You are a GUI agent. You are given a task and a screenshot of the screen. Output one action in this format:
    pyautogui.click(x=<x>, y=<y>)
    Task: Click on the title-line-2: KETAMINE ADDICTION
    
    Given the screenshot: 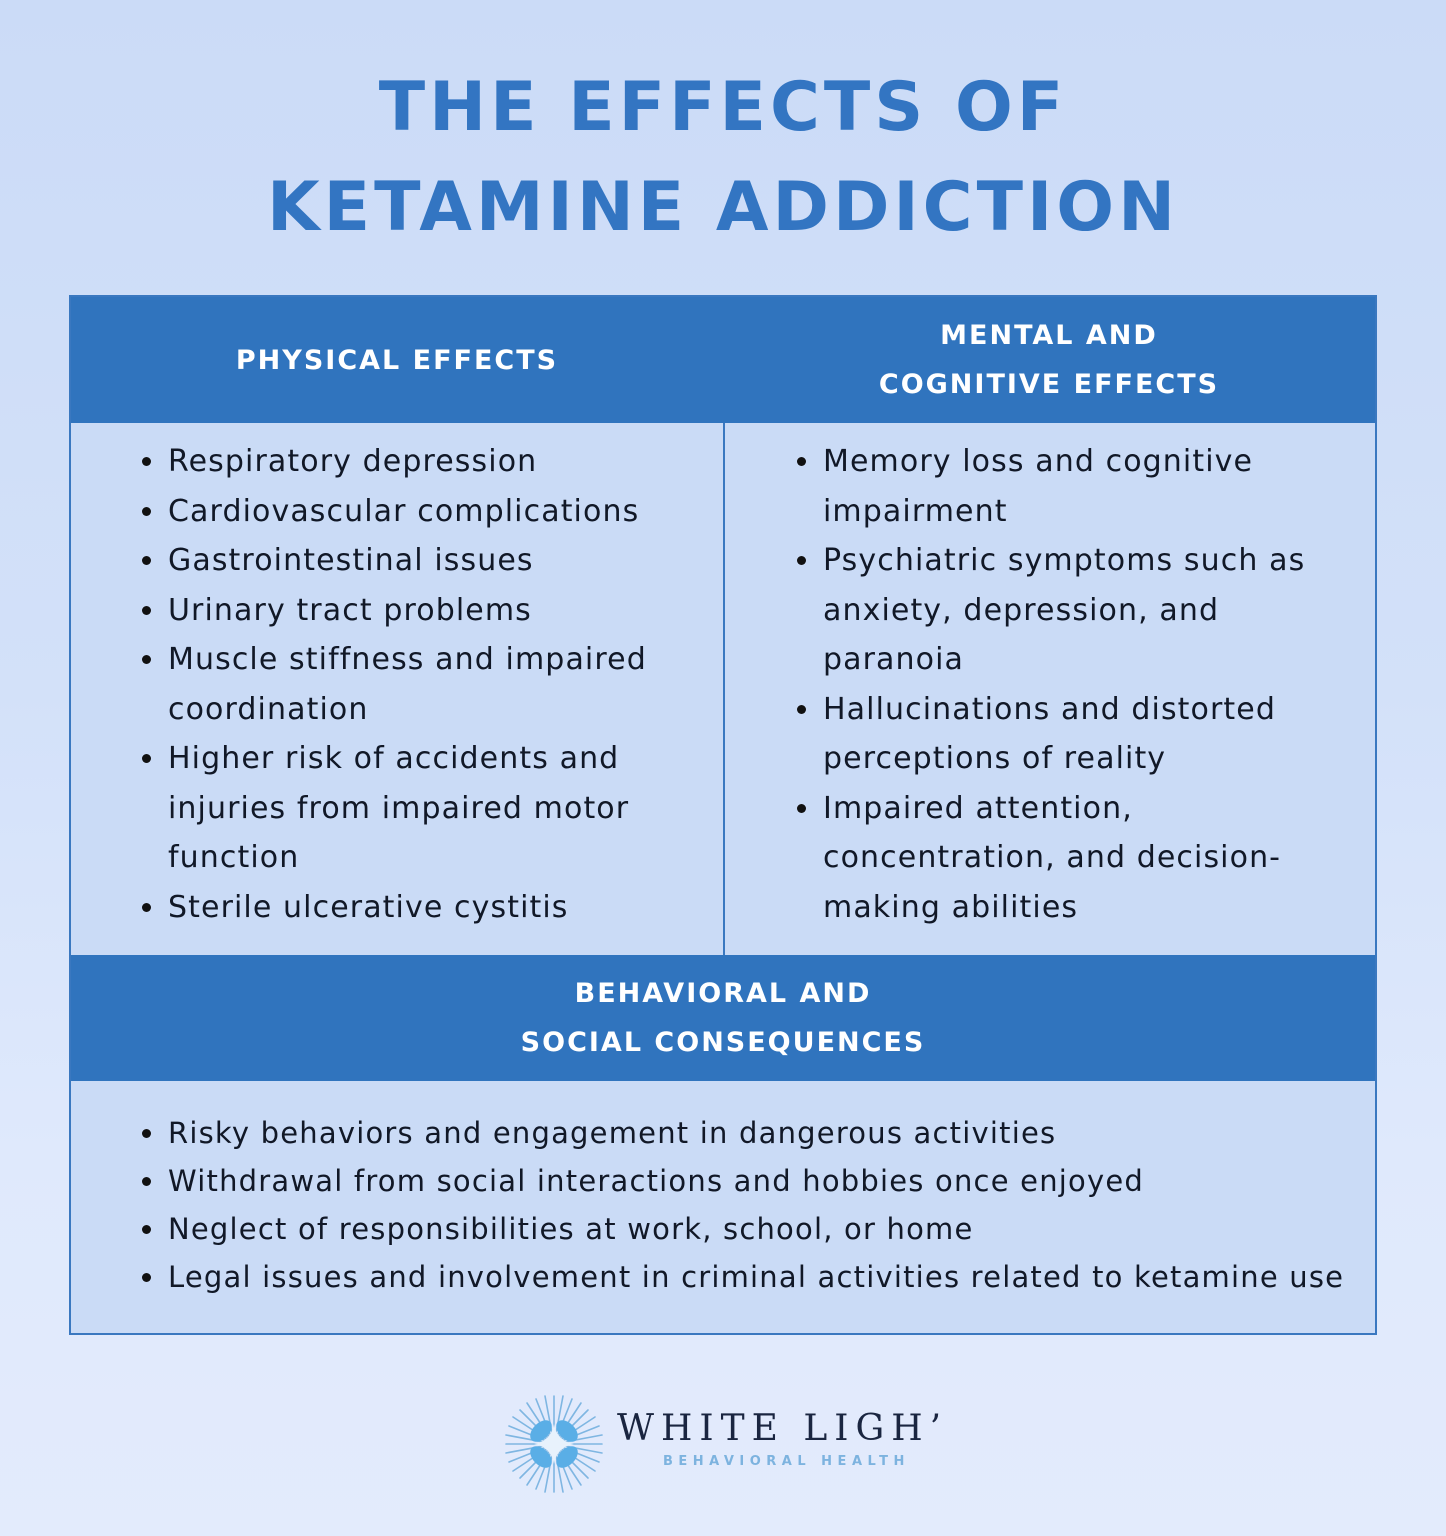 What is the action you would take?
    pyautogui.click(x=722, y=207)
    